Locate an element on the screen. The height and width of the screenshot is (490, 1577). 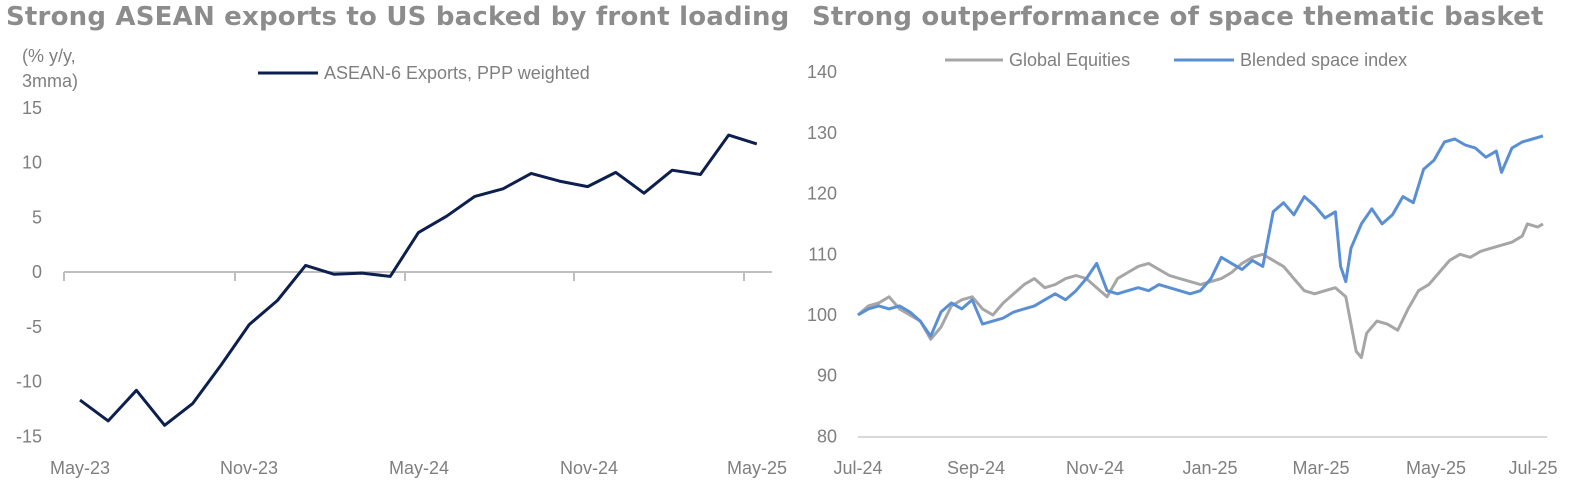
legend-label-space-index: Blended space index is located at coordinates (1323, 60).